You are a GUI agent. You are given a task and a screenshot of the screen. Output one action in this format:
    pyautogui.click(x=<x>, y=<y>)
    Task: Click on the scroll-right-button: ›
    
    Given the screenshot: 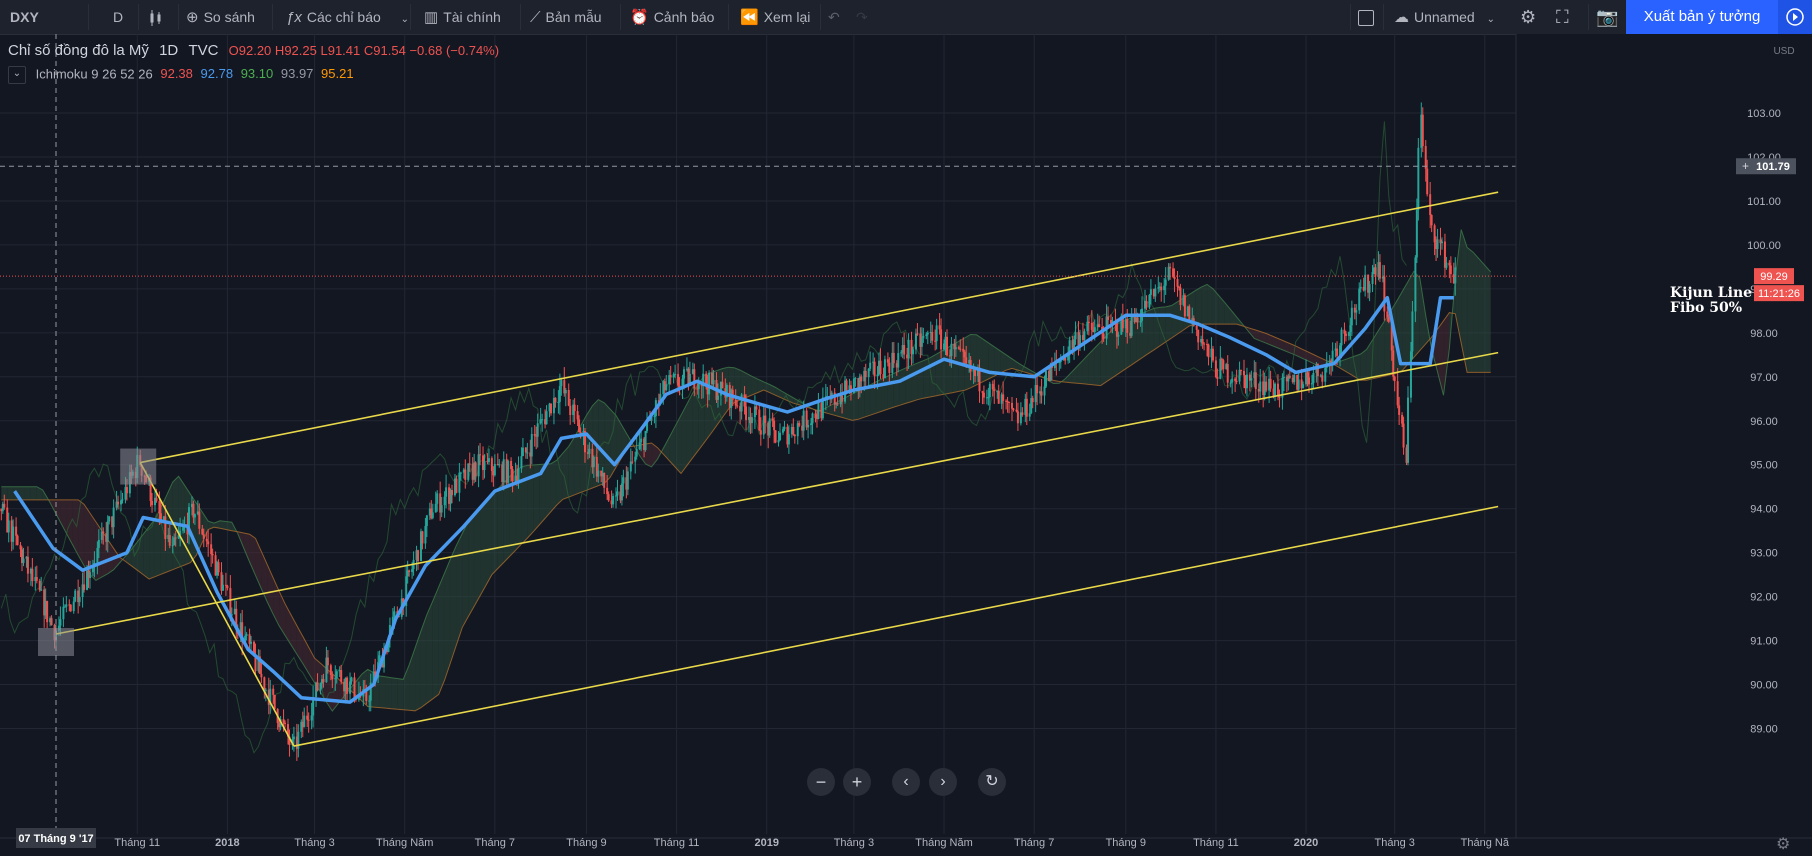 What is the action you would take?
    pyautogui.click(x=943, y=782)
    